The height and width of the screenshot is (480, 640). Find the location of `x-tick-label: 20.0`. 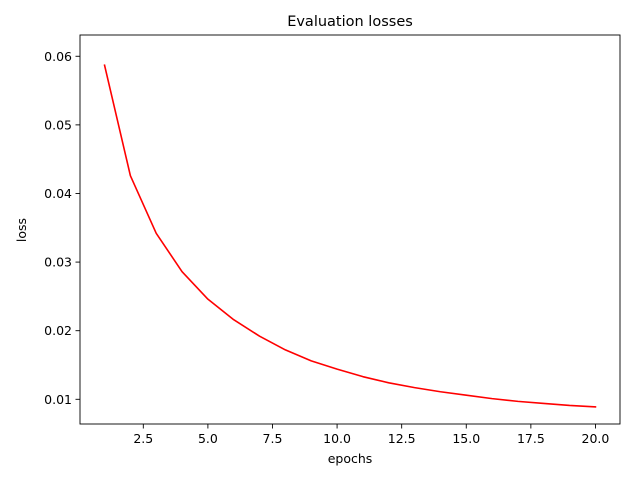

x-tick-label: 20.0 is located at coordinates (596, 438).